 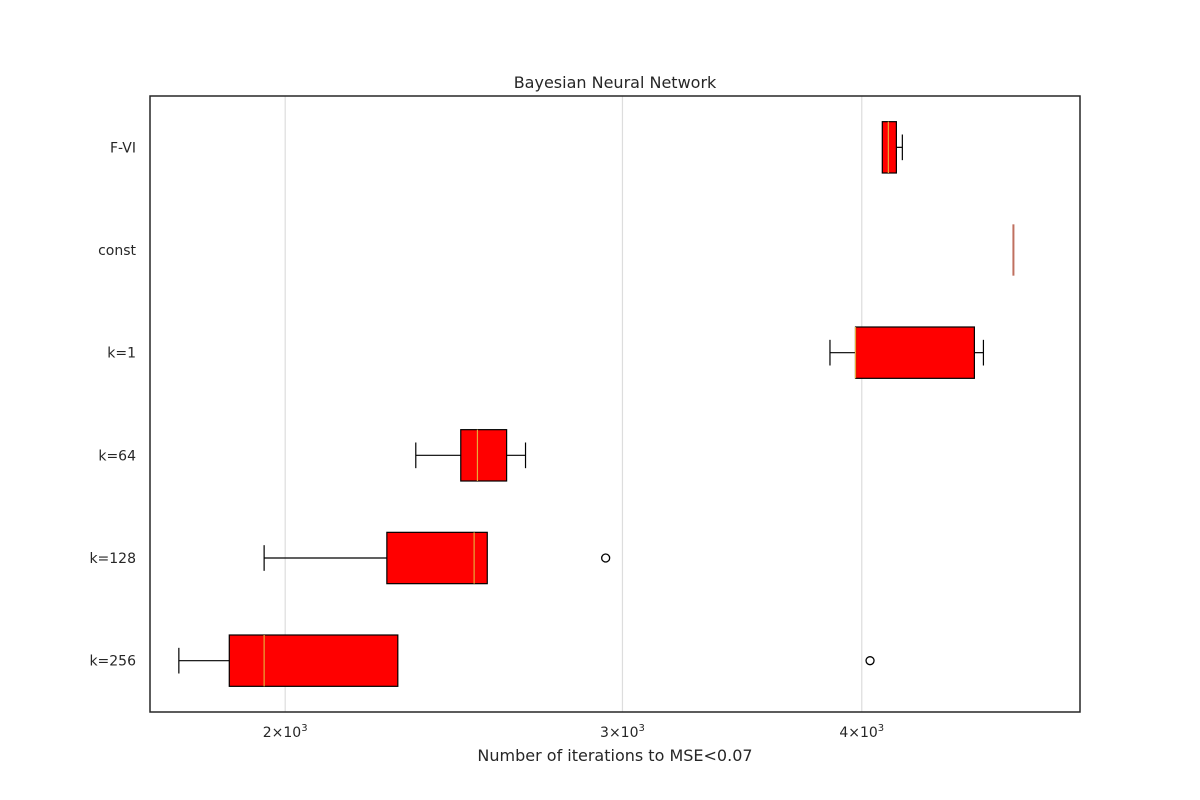 I want to click on category-label: k=128, so click(x=112, y=559).